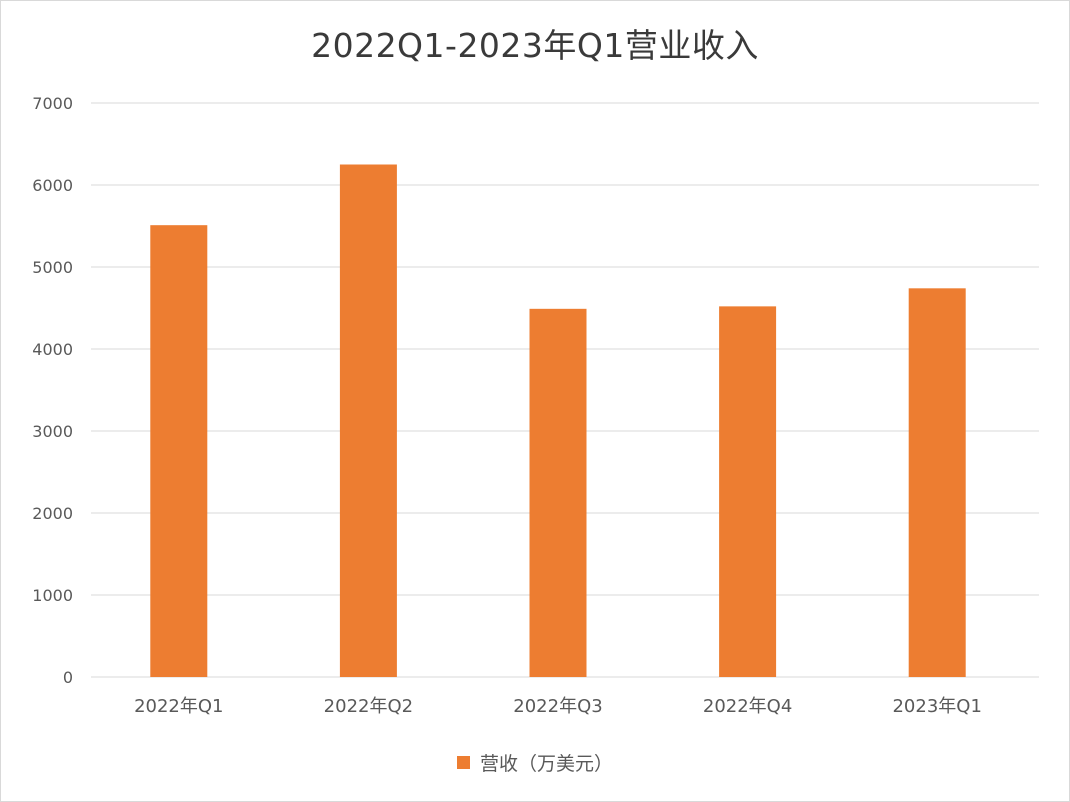 The height and width of the screenshot is (802, 1070). What do you see at coordinates (747, 706) in the screenshot?
I see `x-category-label: 2022年Q4` at bounding box center [747, 706].